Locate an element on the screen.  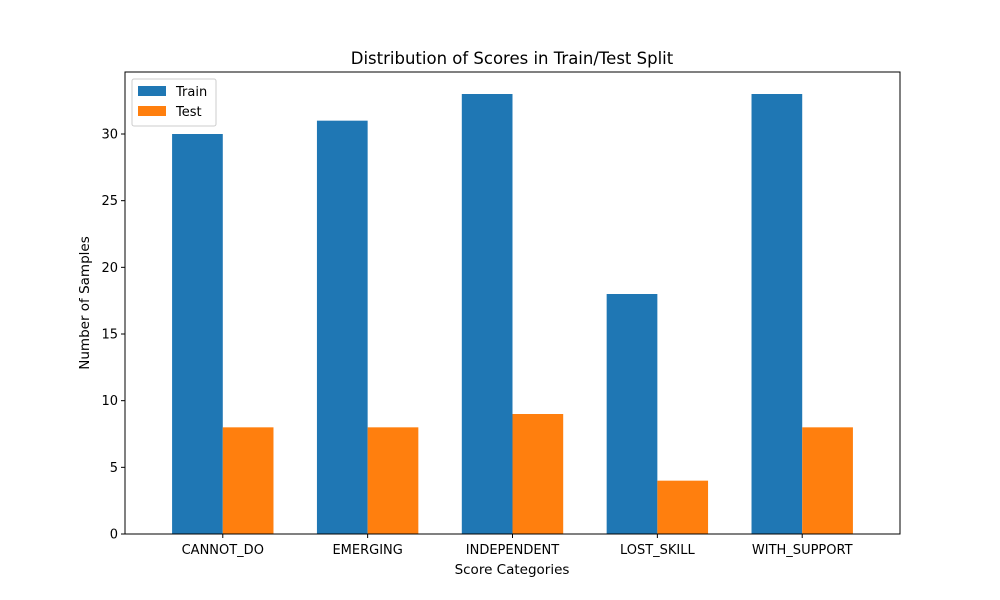
bar-test-emerging is located at coordinates (393, 480).